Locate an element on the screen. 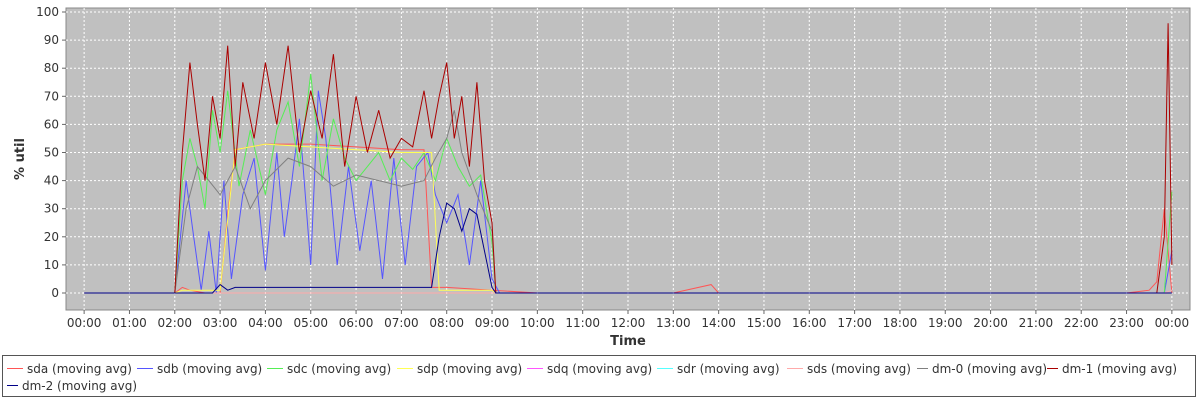 The width and height of the screenshot is (1200, 400). legend-label: sdp (moving avg) is located at coordinates (470, 368).